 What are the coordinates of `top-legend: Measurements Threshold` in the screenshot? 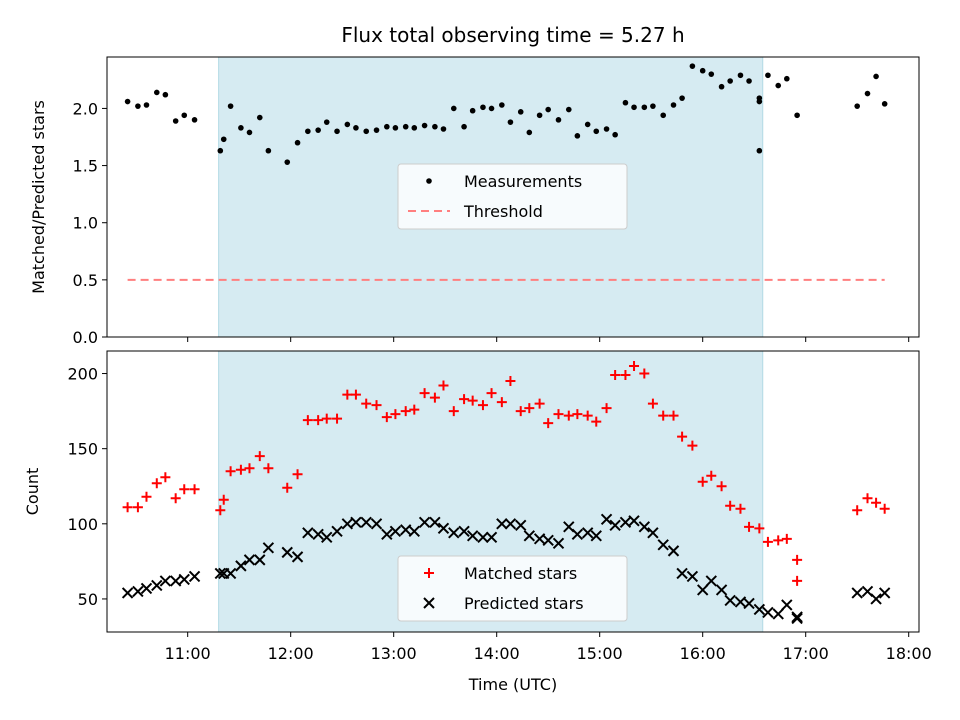 It's located at (512, 196).